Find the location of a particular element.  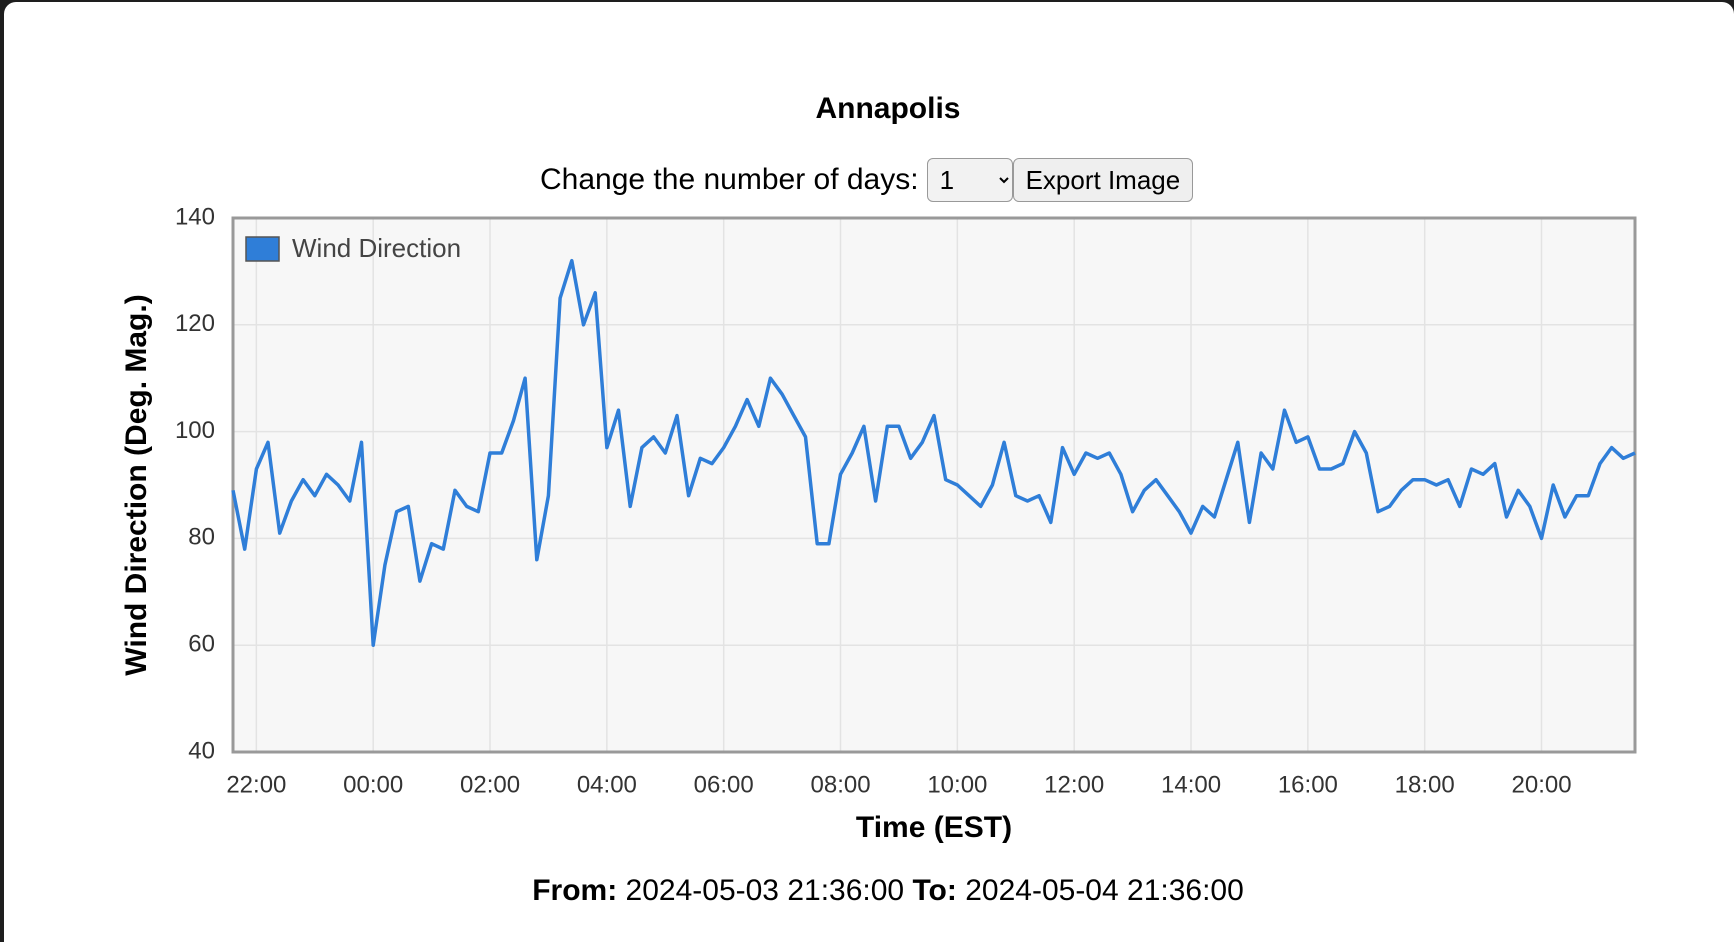

x-axis-title: Time (EST) is located at coordinates (934, 827).